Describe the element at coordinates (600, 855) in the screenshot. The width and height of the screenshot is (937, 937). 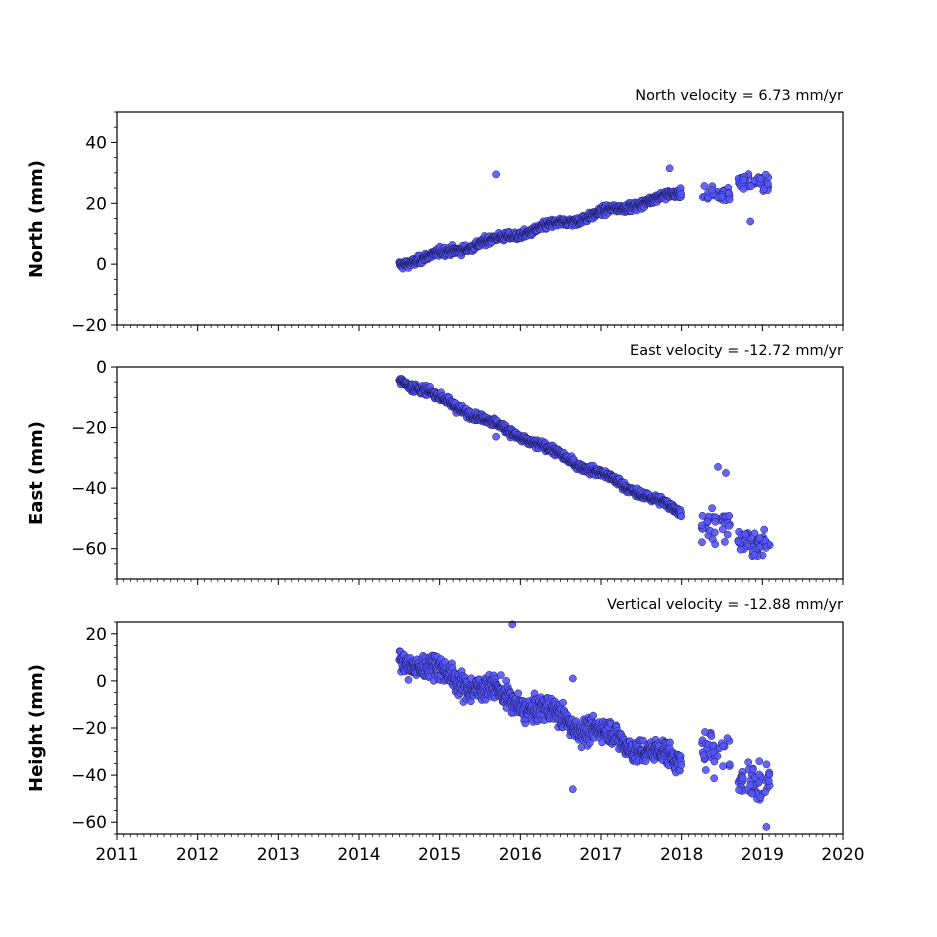
I see `height-xtick-label: 2017` at that location.